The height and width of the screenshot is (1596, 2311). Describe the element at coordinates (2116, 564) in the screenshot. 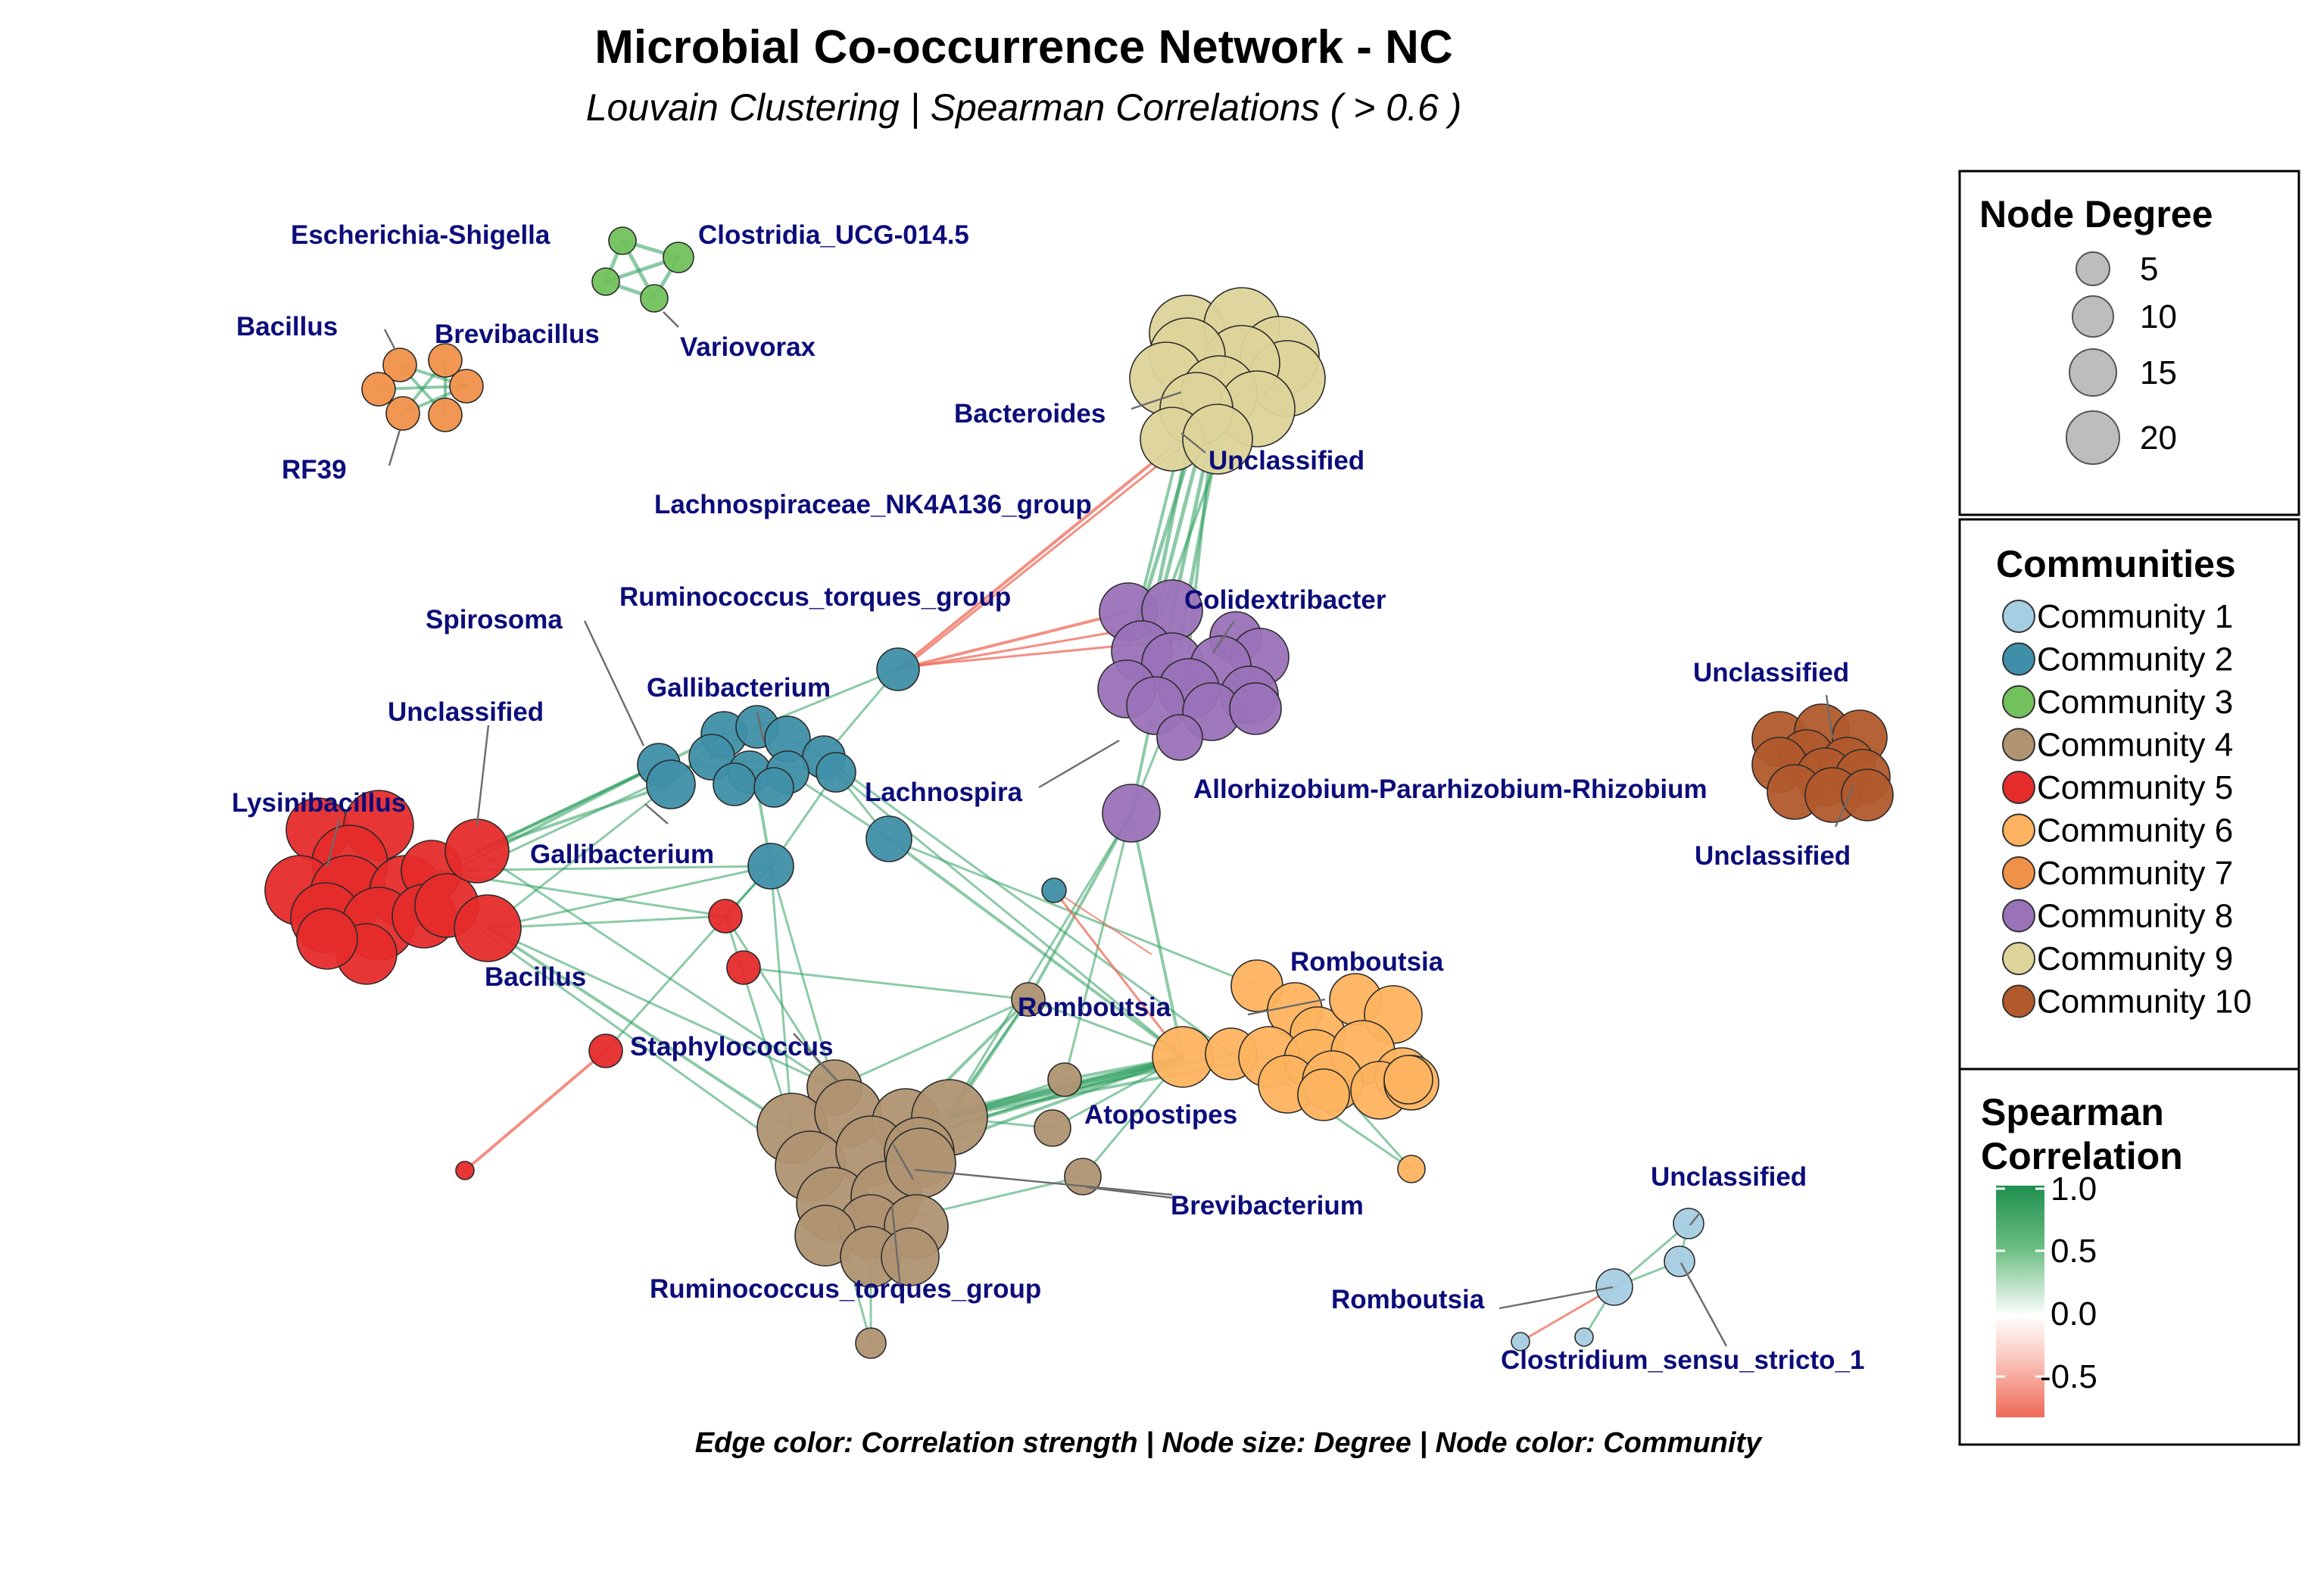

I see `legend-communities-title: Communities` at that location.